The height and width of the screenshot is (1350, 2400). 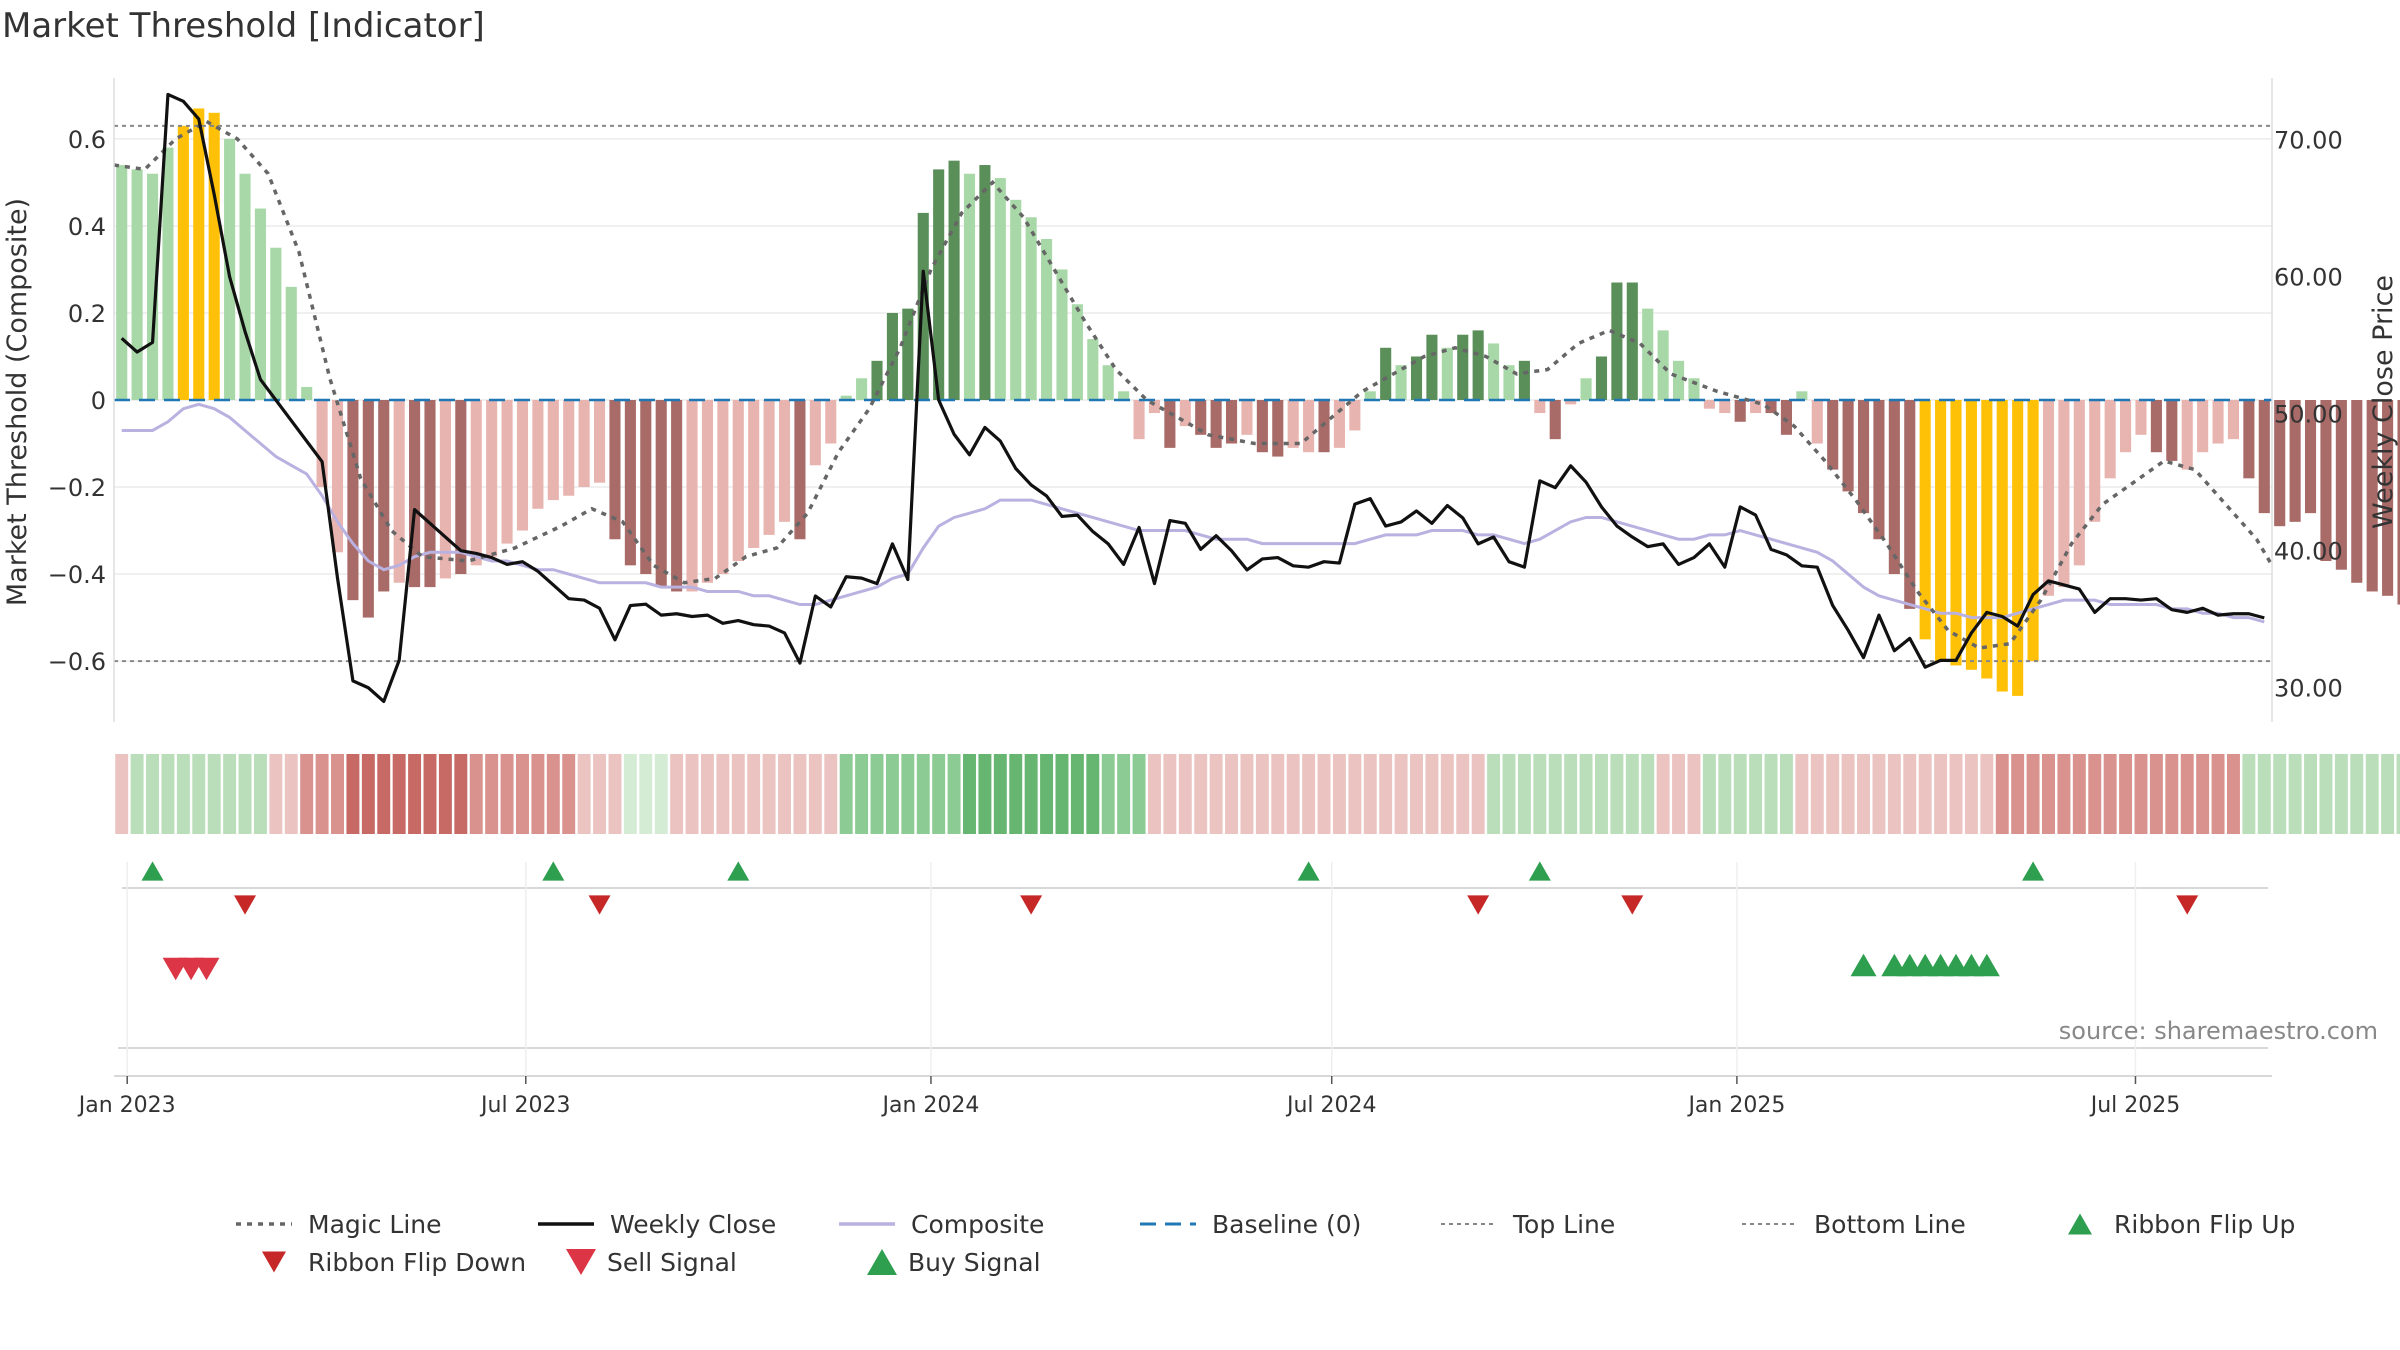 I want to click on legend-label: Magic Line, so click(x=375, y=1224).